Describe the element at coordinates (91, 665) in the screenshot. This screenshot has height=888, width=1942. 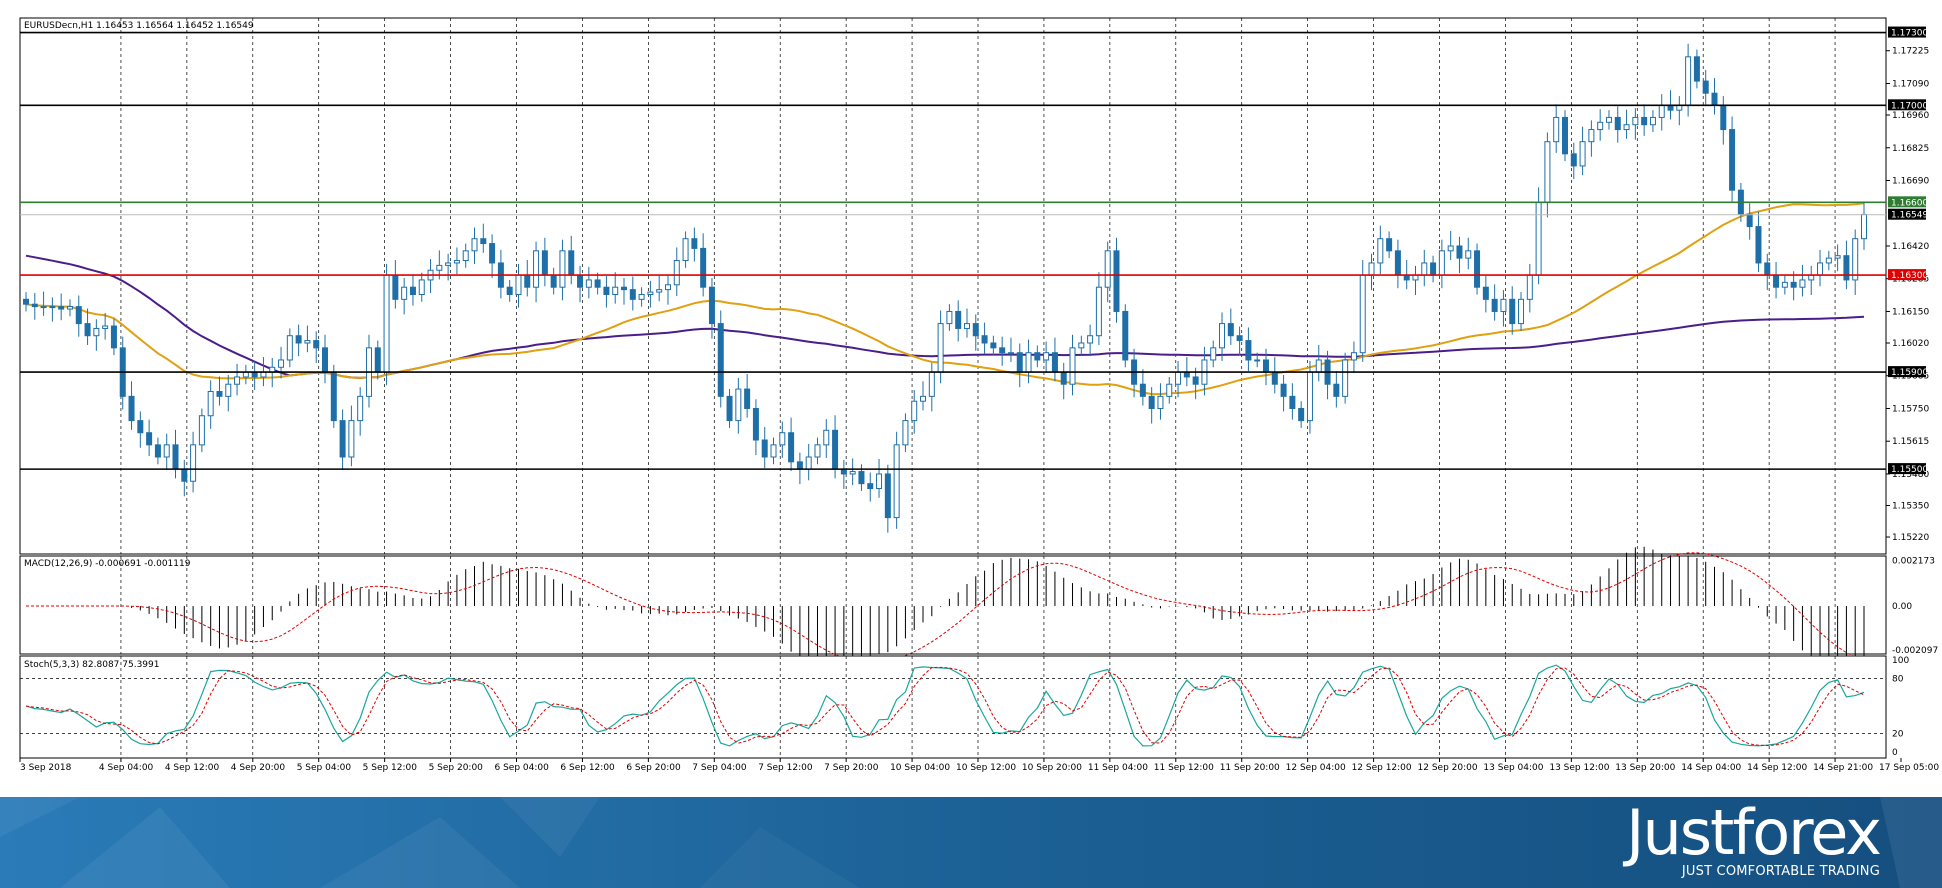
I see `stoch-panel-title: Stoch(5,3,3) 82.8087 75.3991` at that location.